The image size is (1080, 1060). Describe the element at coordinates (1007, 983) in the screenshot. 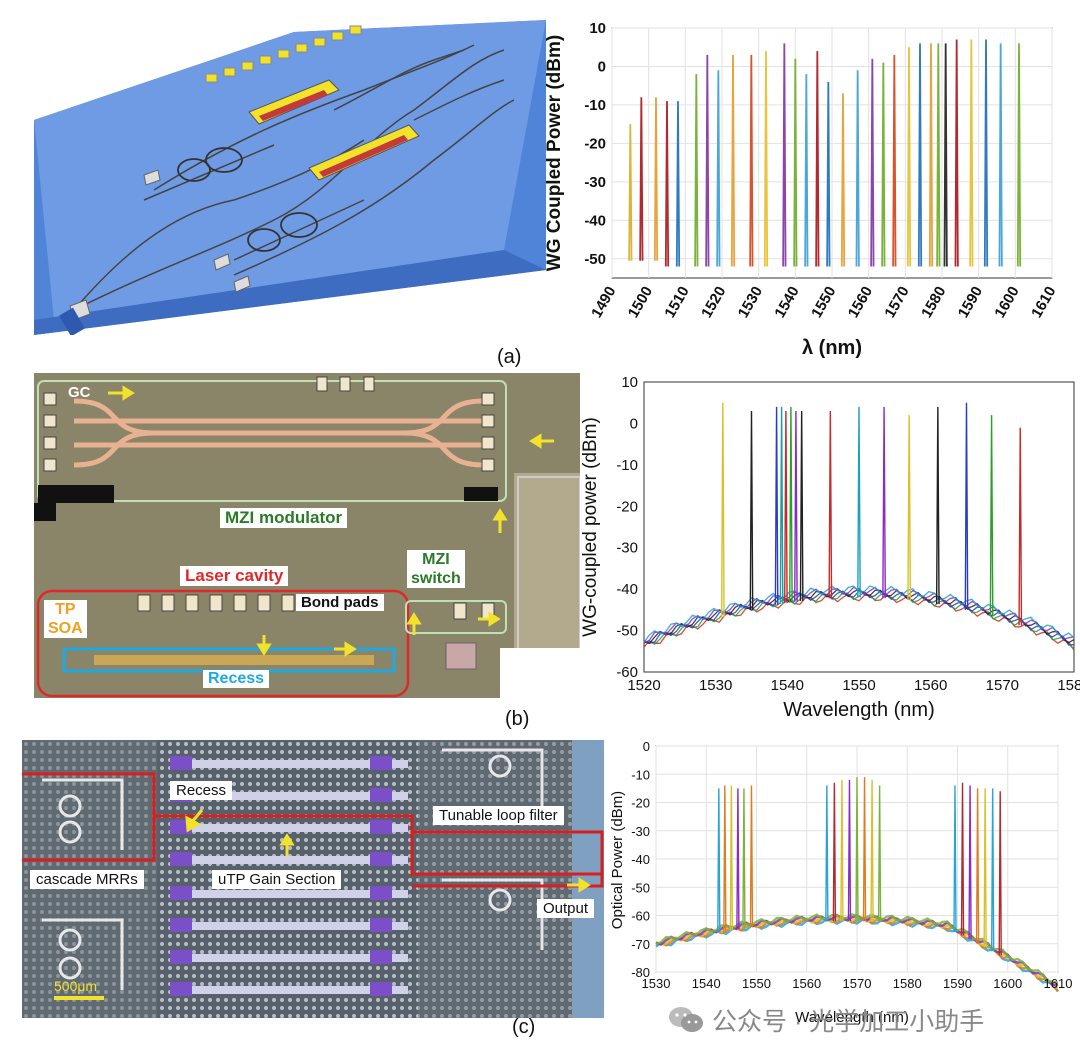

I see `c-xtick-label: 1600` at that location.